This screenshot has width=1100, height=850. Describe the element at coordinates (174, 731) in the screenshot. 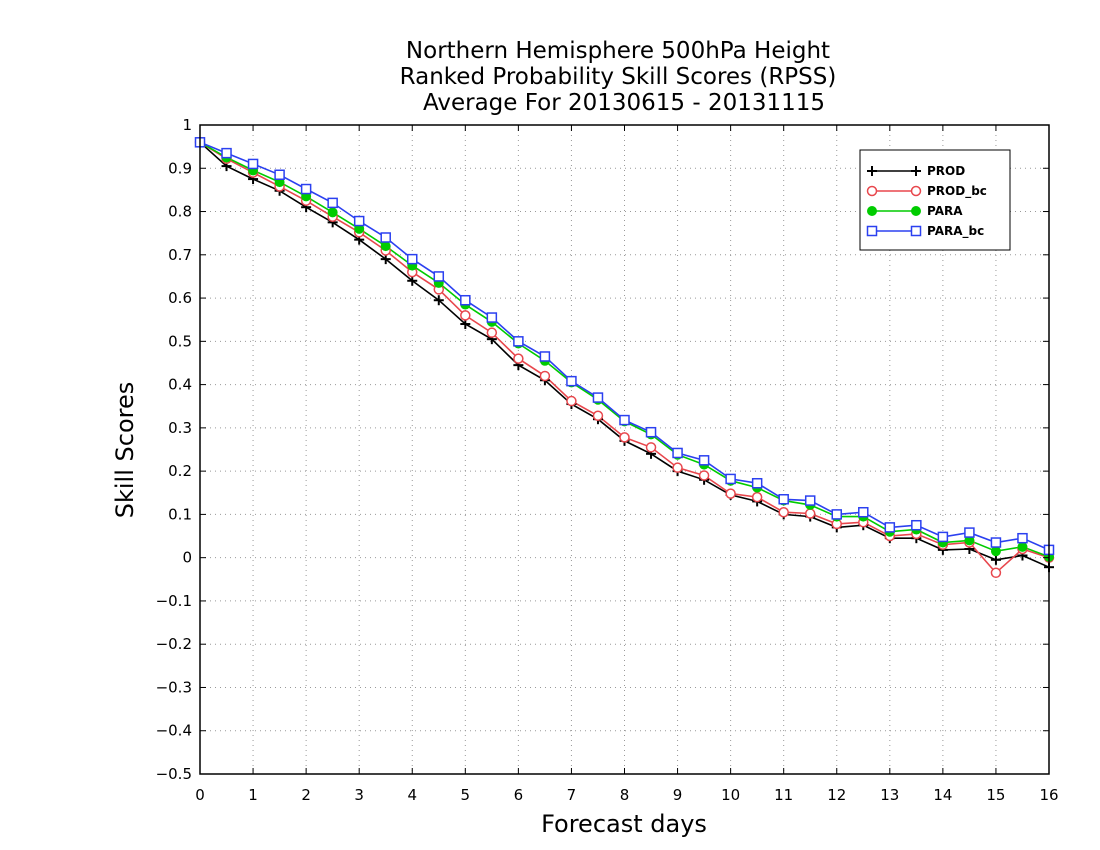

I see `y-tick-label: −0.4` at that location.